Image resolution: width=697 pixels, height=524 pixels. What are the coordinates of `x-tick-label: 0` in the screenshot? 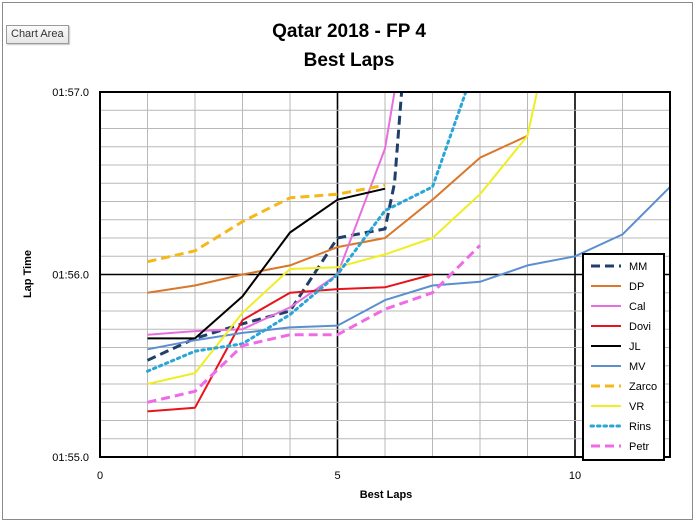 It's located at (100, 476).